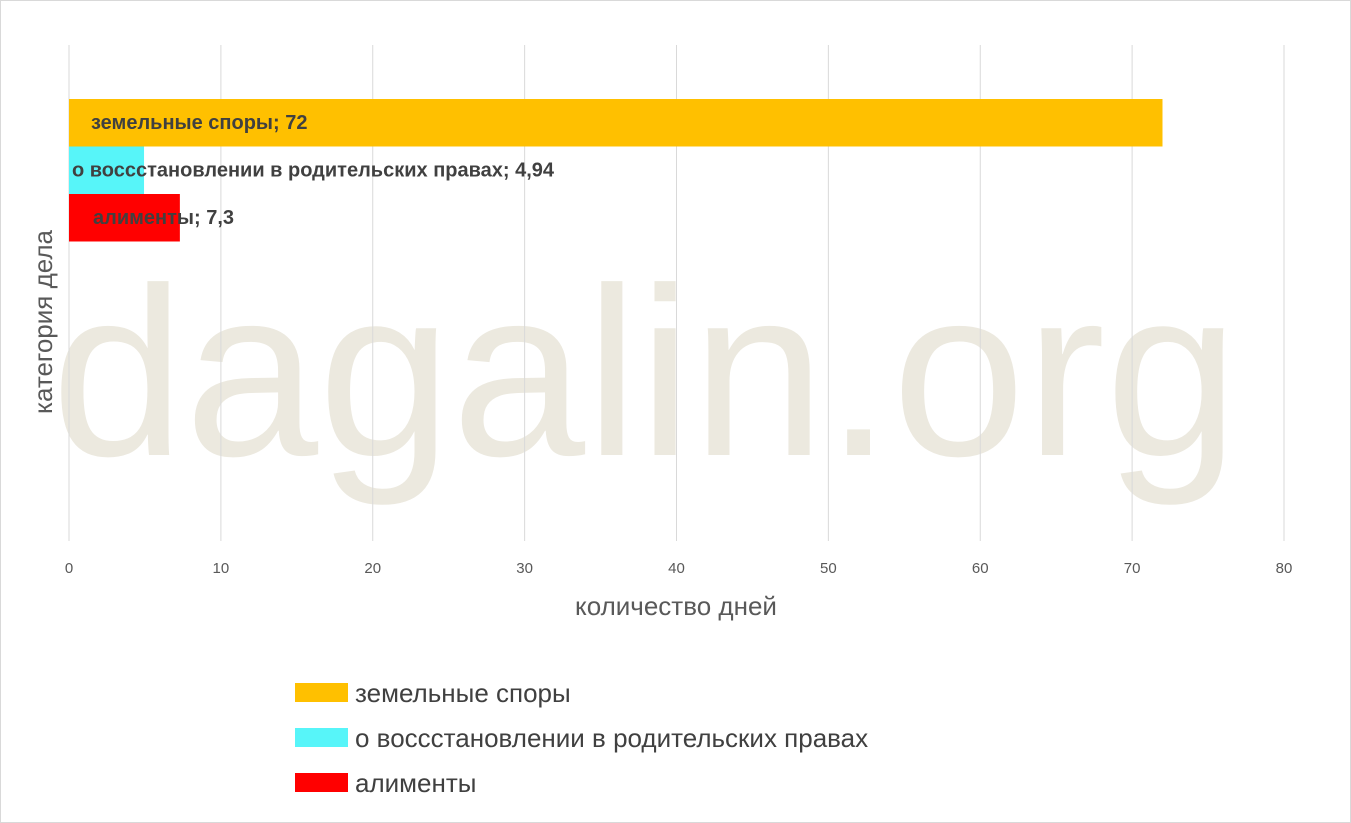 Image resolution: width=1351 pixels, height=823 pixels. I want to click on x-axis-ticks: 0 10 20 30 40 50 60 70 80, so click(679, 568).